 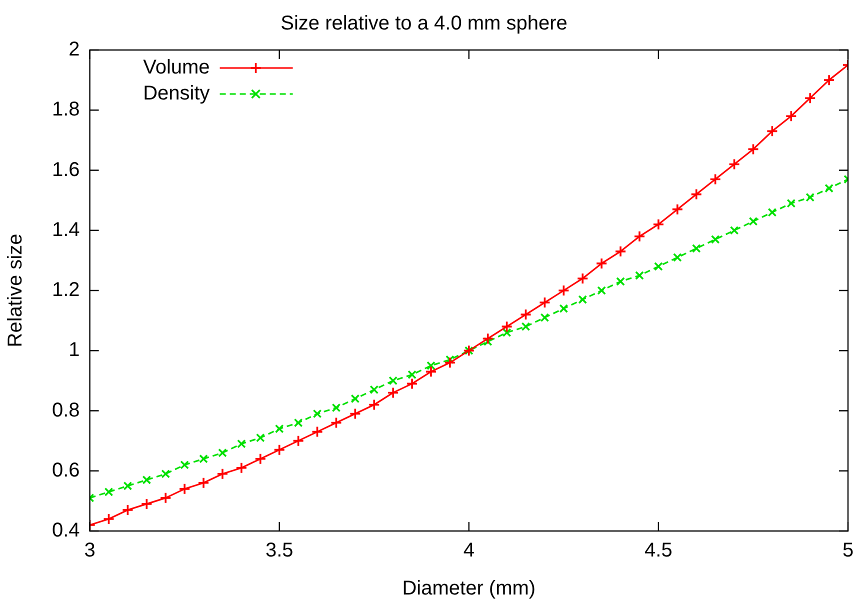 I want to click on y-axis-title: Relative size, so click(x=15, y=291).